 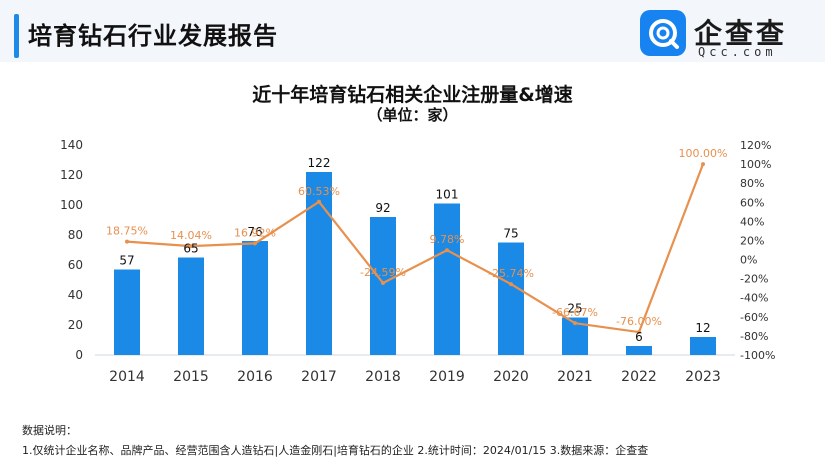 I want to click on right-axis-tick-label: -100%, so click(x=757, y=355).